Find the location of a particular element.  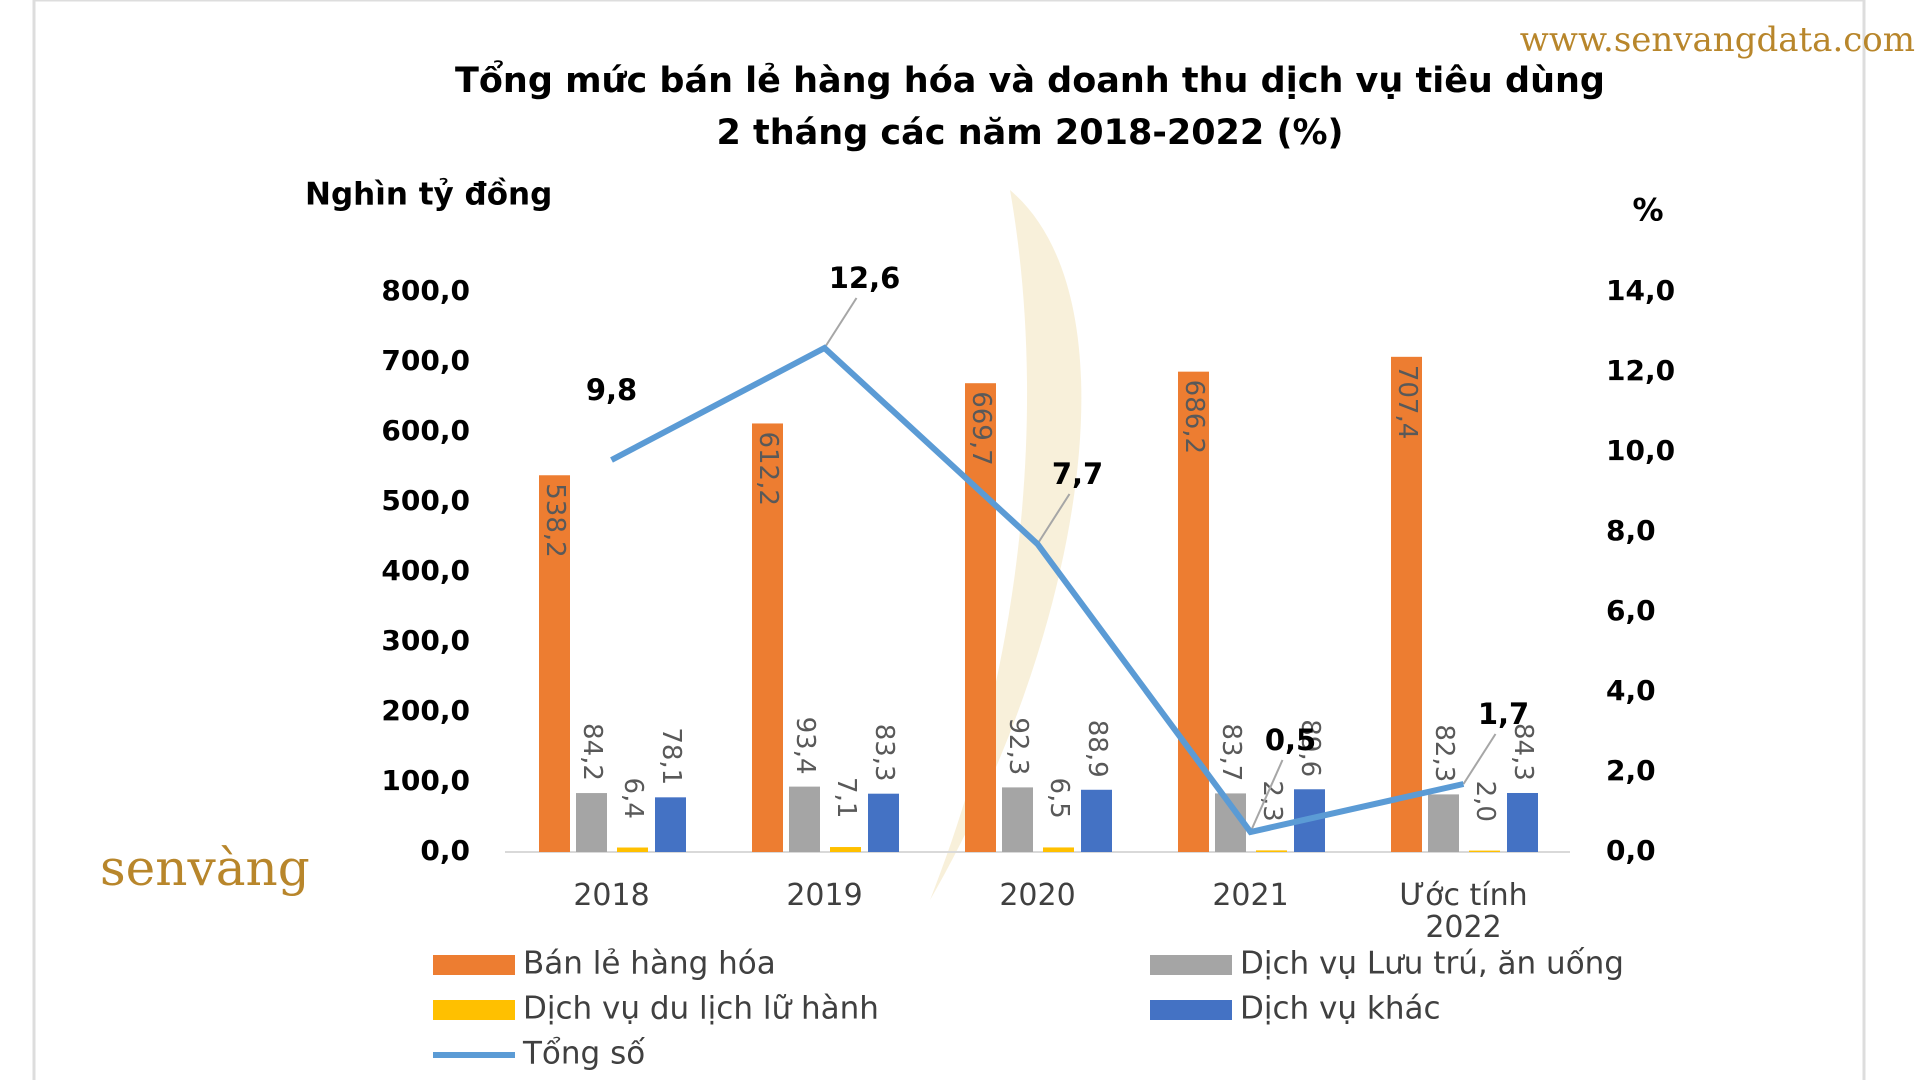

legend-label: Dịch vụ khác is located at coordinates (1340, 1009).